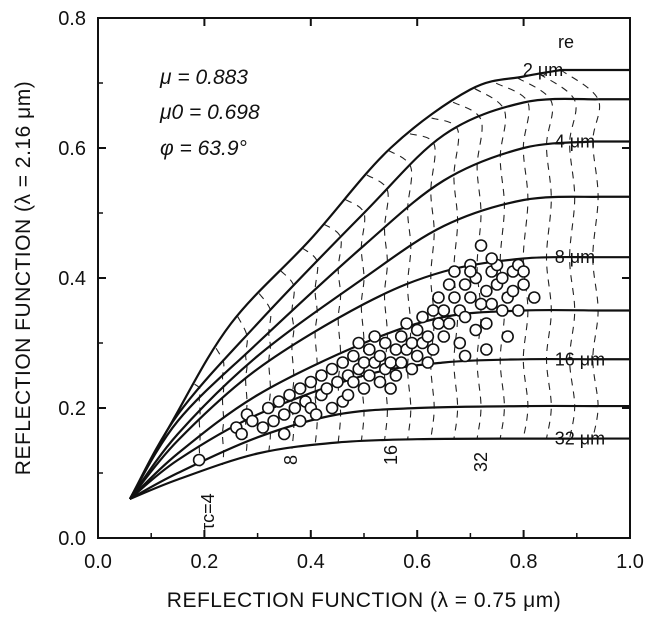  Describe the element at coordinates (311, 562) in the screenshot. I see `x-tick-label: 0.4` at that location.